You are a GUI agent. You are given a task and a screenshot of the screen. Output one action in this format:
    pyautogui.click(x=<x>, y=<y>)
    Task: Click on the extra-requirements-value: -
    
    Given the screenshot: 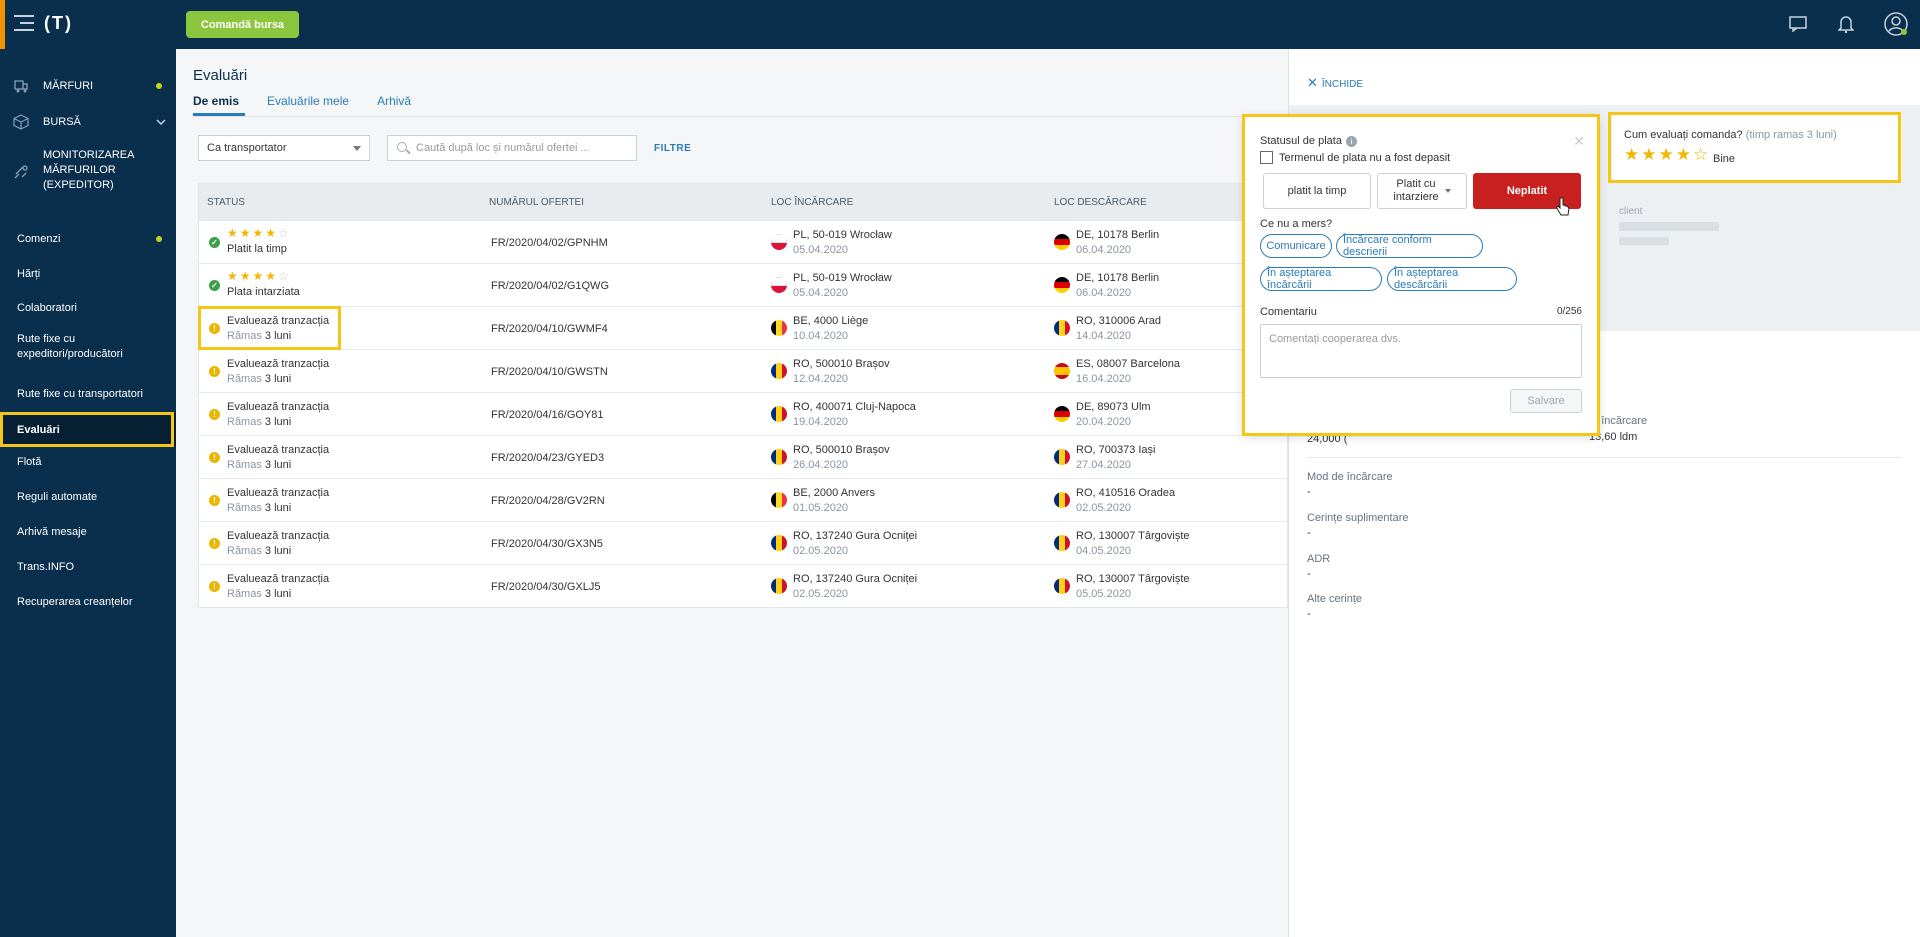 What is the action you would take?
    pyautogui.click(x=1309, y=533)
    